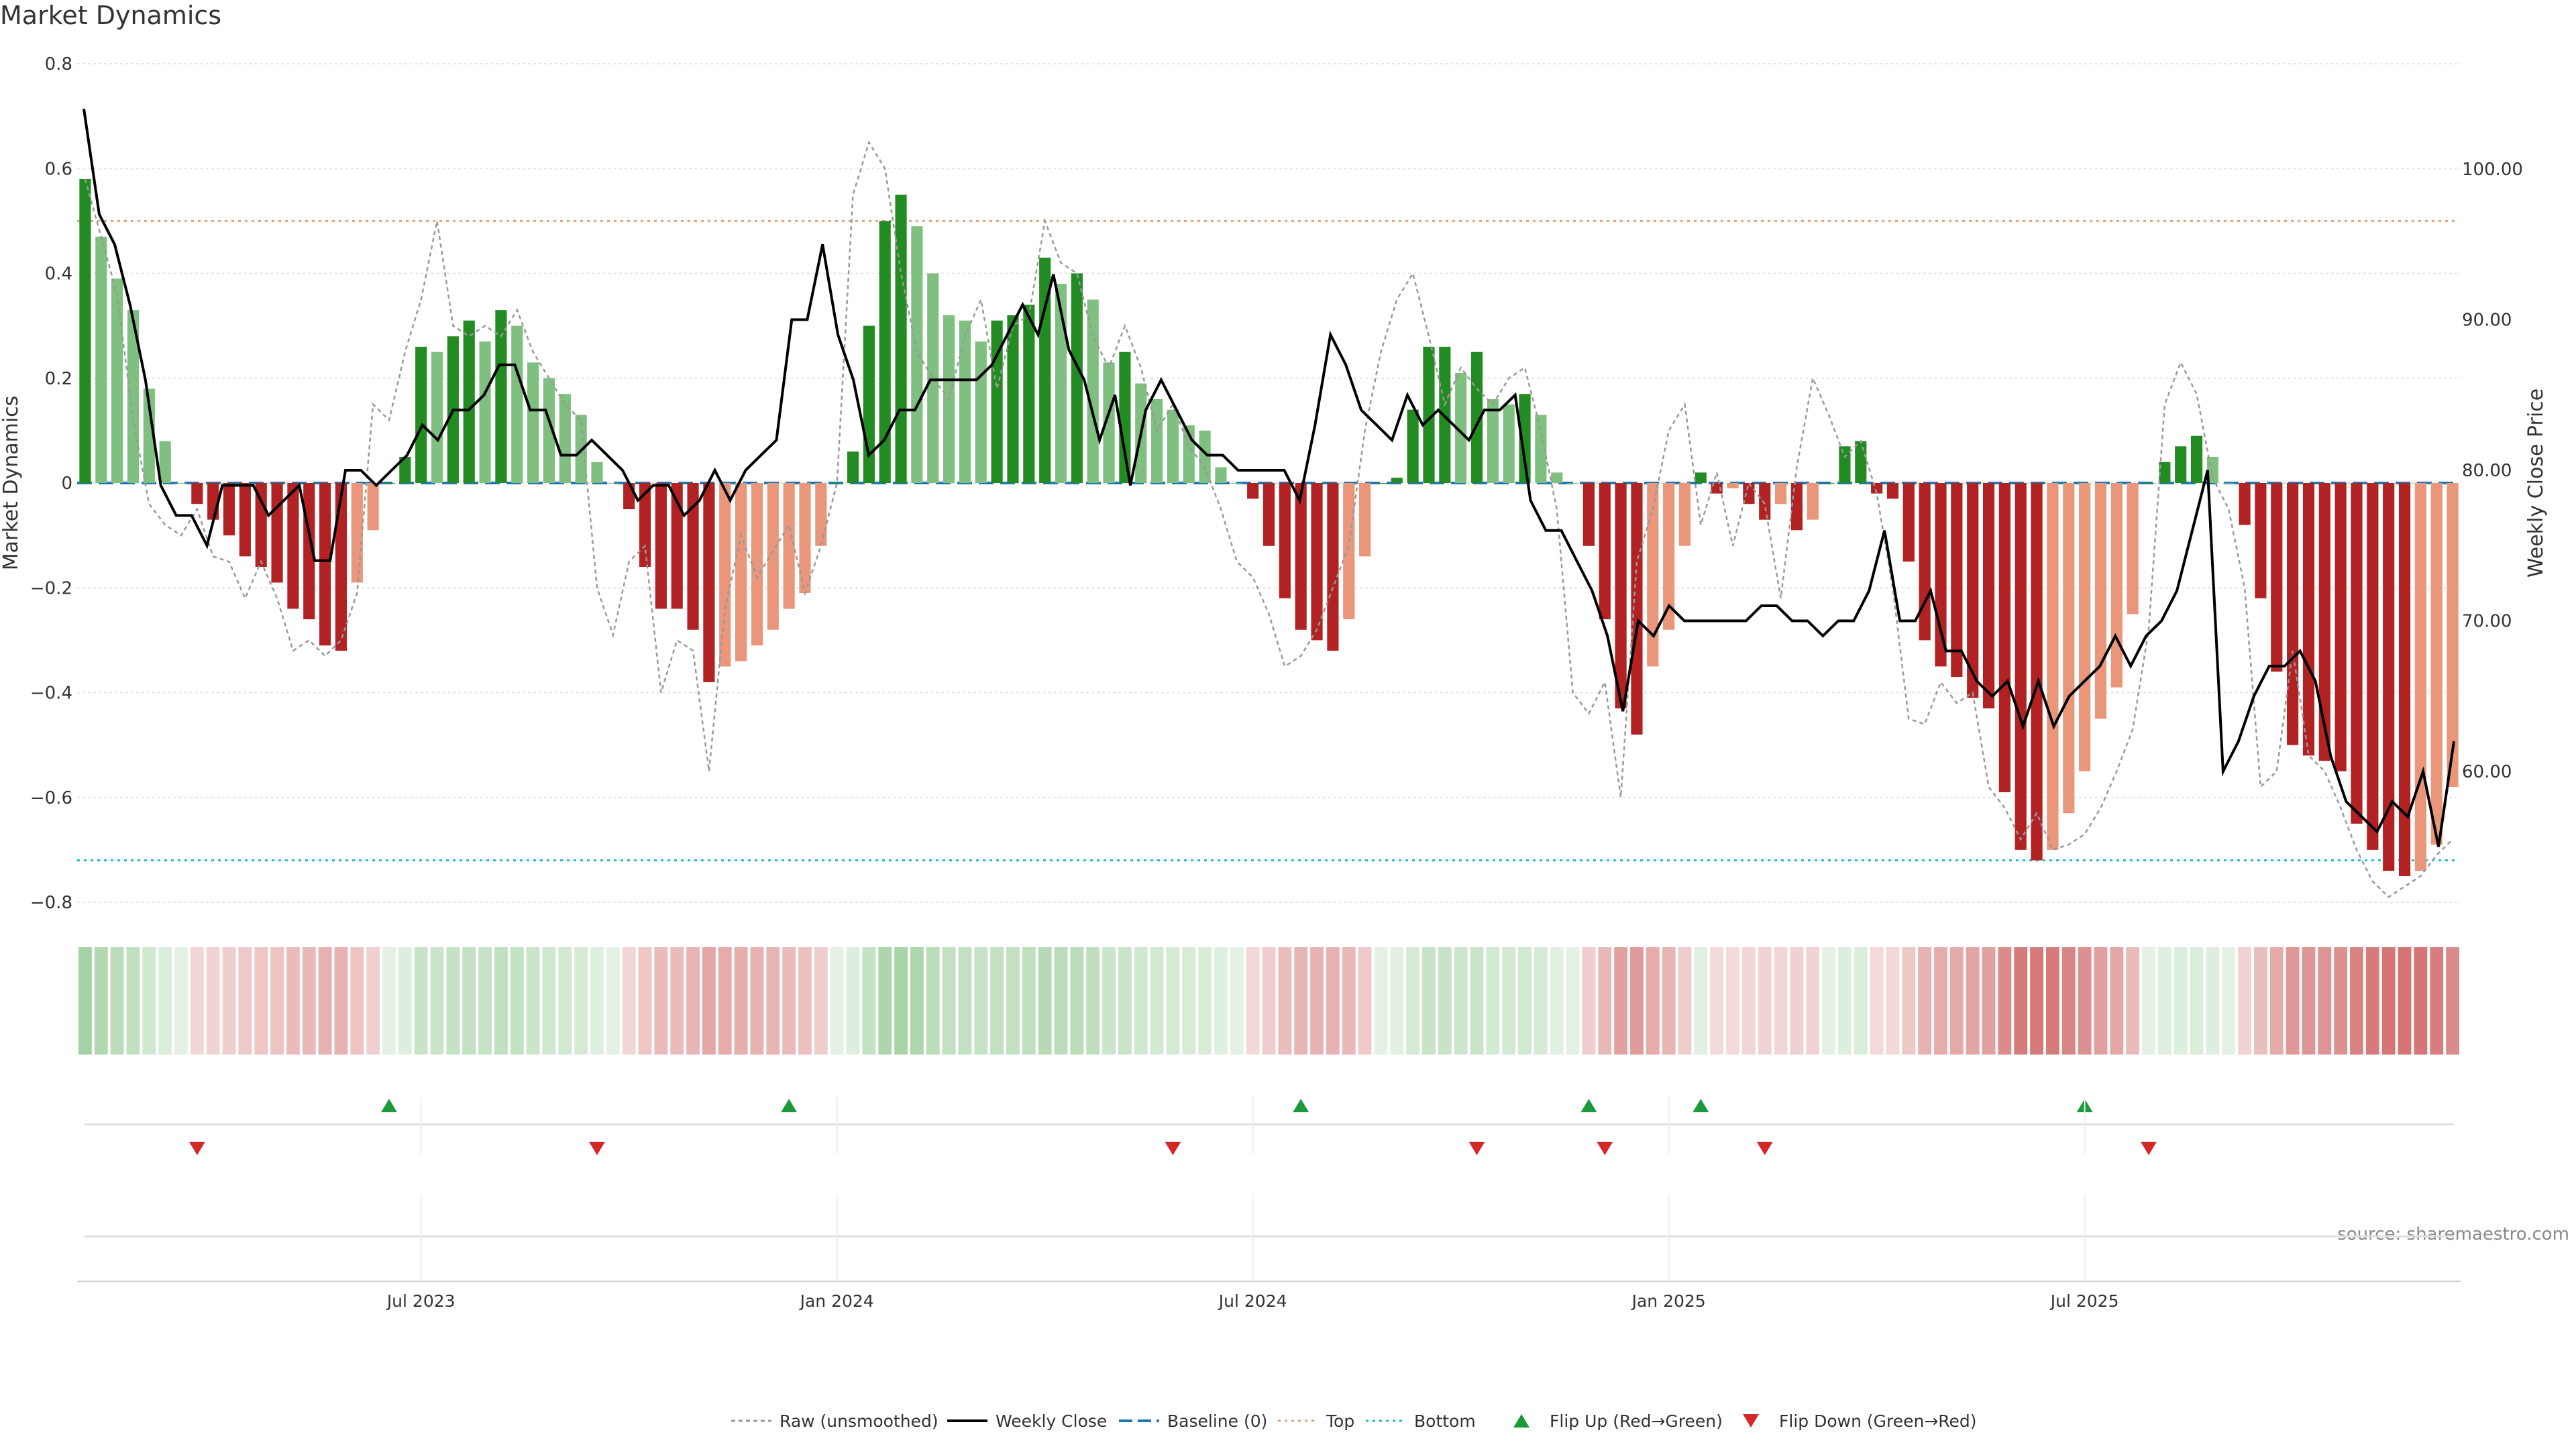 This screenshot has height=1449, width=2576. I want to click on legend-item: Flip Up (Red→Green), so click(1618, 1421).